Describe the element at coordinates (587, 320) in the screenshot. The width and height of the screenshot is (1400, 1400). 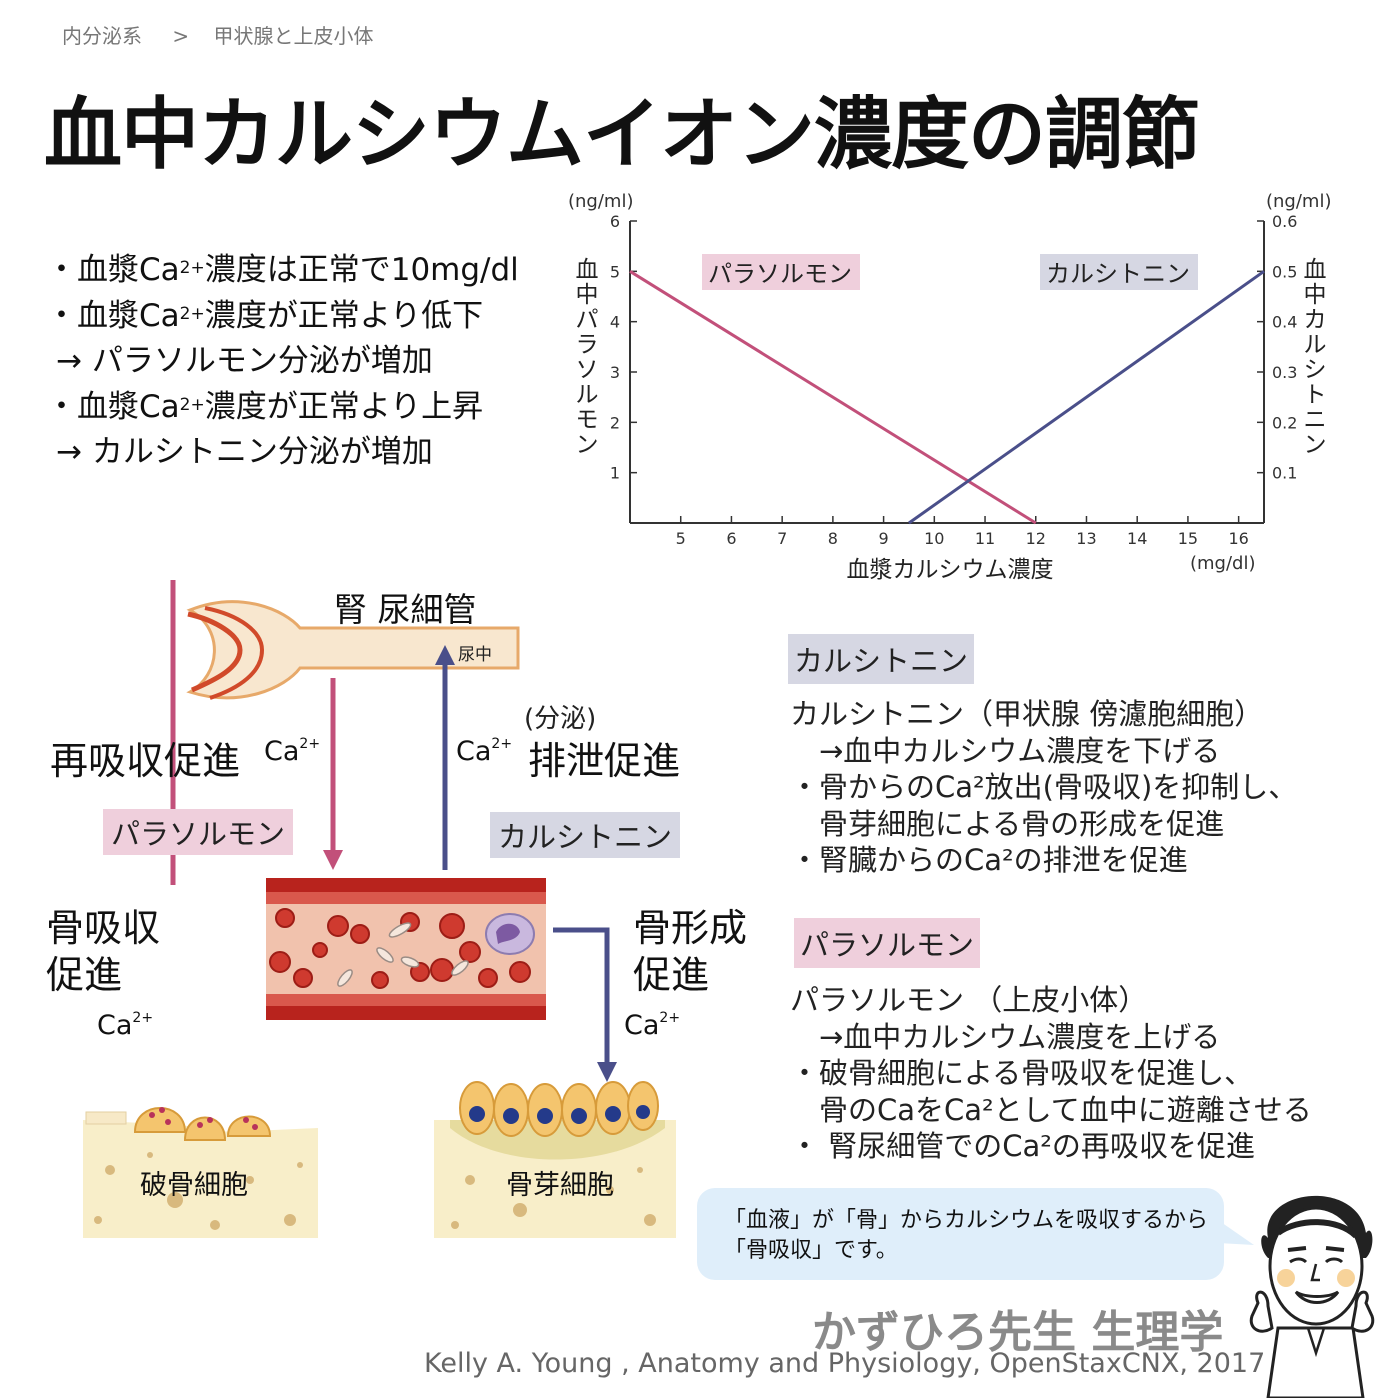
I see `left-axis-label-char: パ` at that location.